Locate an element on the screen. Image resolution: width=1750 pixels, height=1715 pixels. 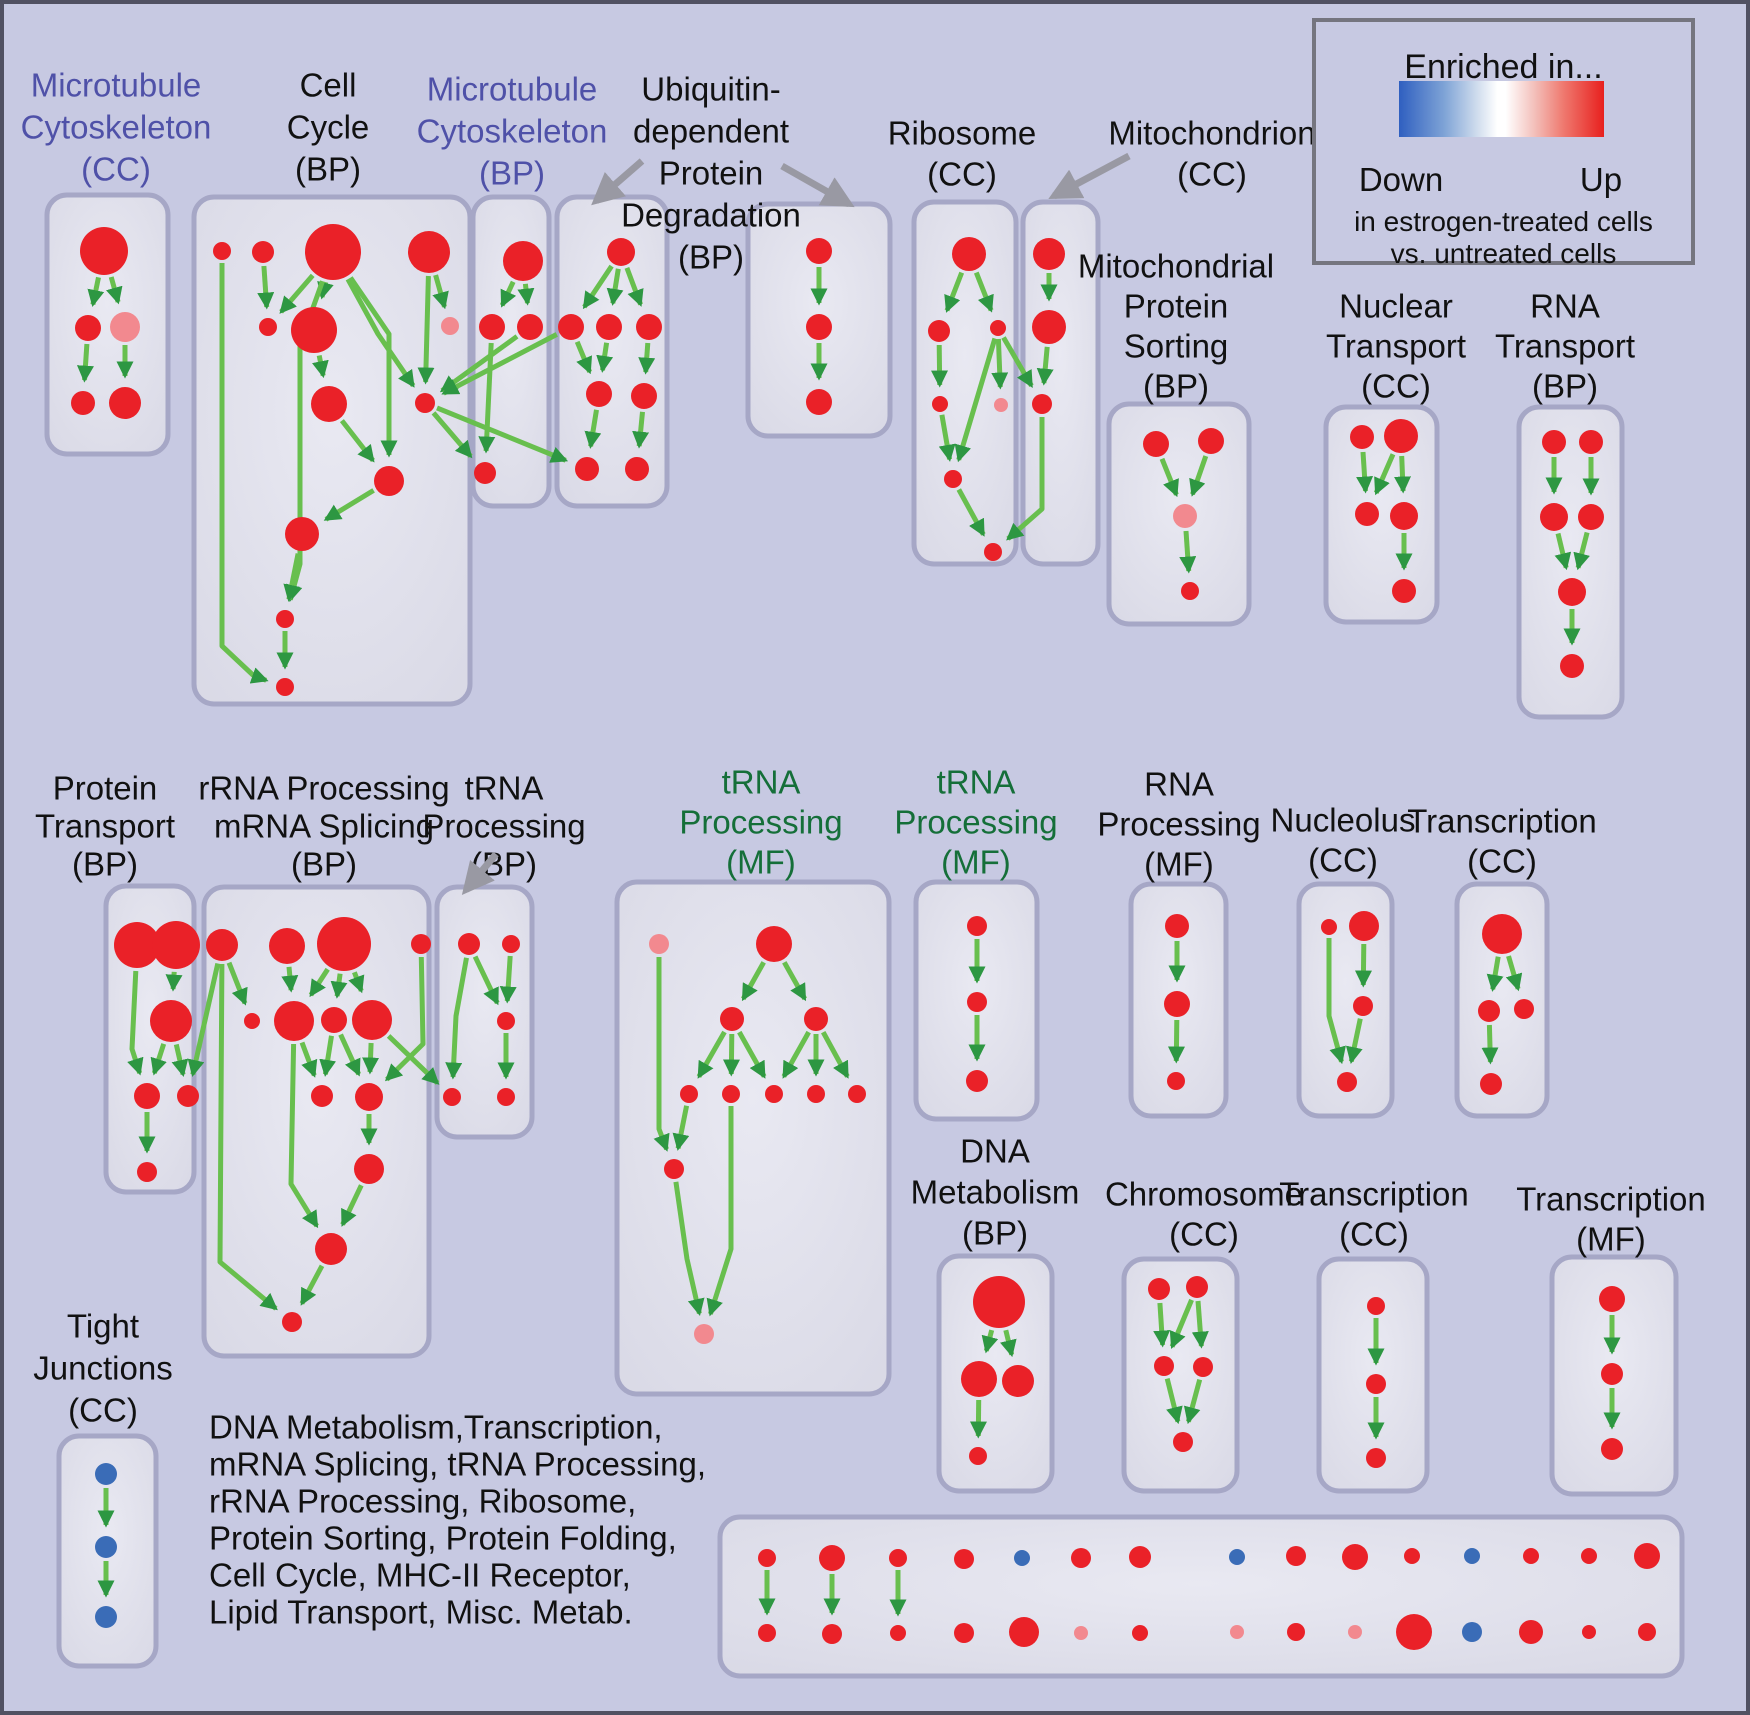
go-term-node-blue is located at coordinates (1237, 1557).